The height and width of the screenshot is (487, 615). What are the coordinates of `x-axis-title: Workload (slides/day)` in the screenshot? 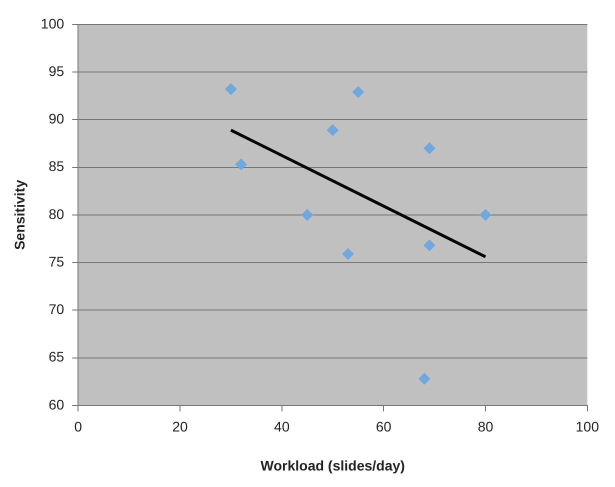 It's located at (332, 465).